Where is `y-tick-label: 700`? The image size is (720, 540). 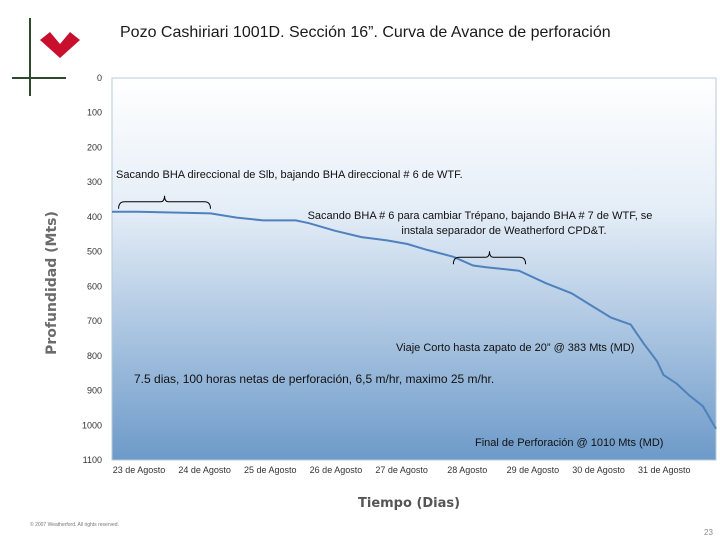
y-tick-label: 700 is located at coordinates (94, 321).